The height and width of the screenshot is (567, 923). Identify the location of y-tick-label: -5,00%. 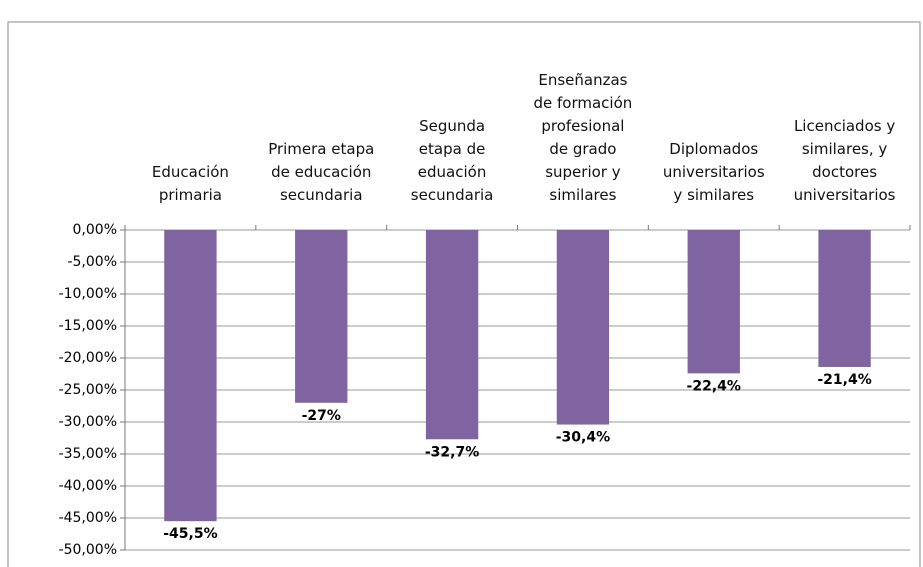
(92, 262).